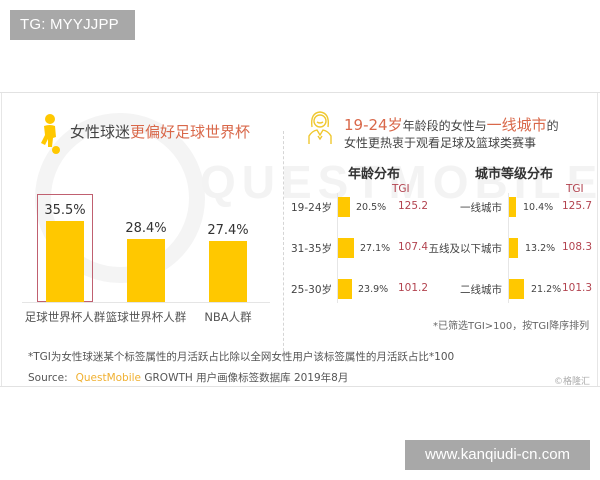 This screenshot has height=480, width=600. Describe the element at coordinates (146, 270) in the screenshot. I see `bar-basketball-worldcup` at that location.